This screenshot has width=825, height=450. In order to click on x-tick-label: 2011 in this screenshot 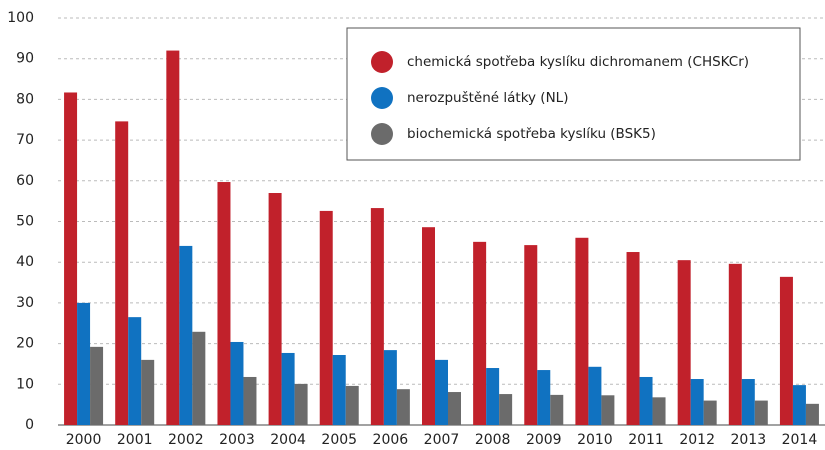, I will do `click(646, 440)`.